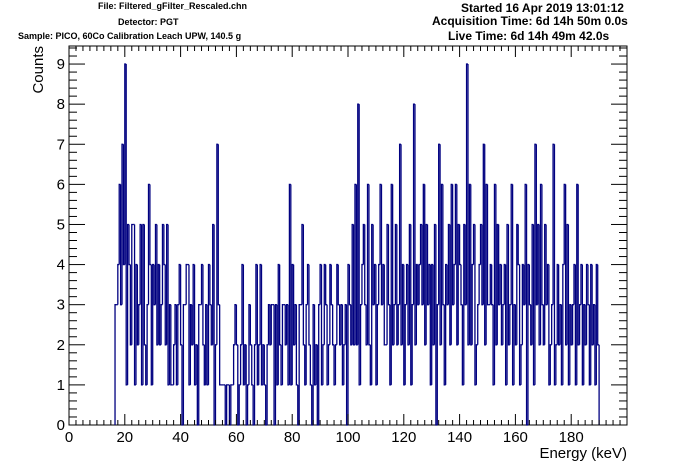 The width and height of the screenshot is (696, 472). I want to click on x-tick-label: 100, so click(347, 437).